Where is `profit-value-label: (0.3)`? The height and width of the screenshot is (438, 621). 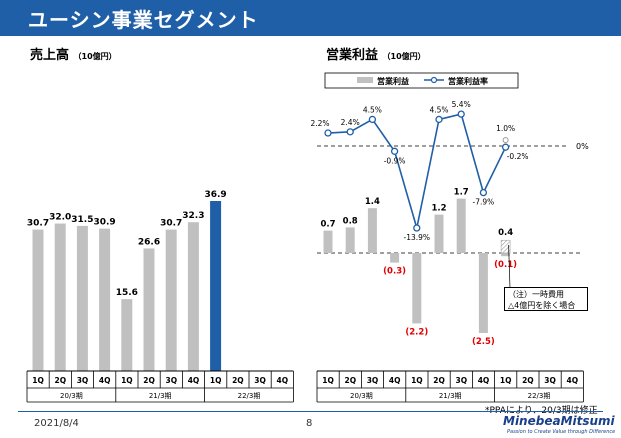
profit-value-label: (0.3) is located at coordinates (394, 272).